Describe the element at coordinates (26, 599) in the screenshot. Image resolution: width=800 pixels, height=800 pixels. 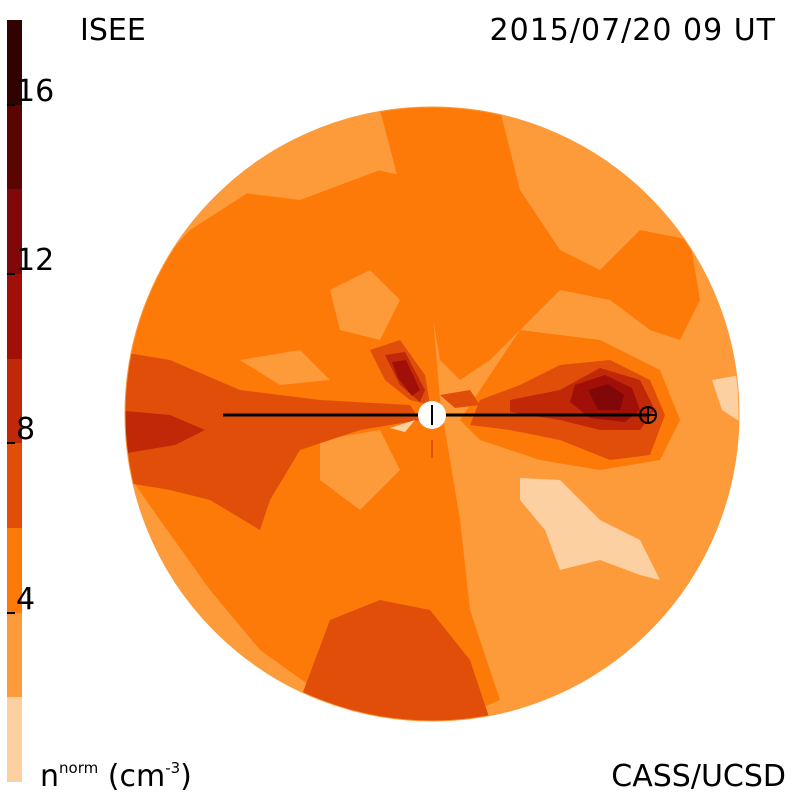
I see `colorbar-tick-label: 4` at that location.